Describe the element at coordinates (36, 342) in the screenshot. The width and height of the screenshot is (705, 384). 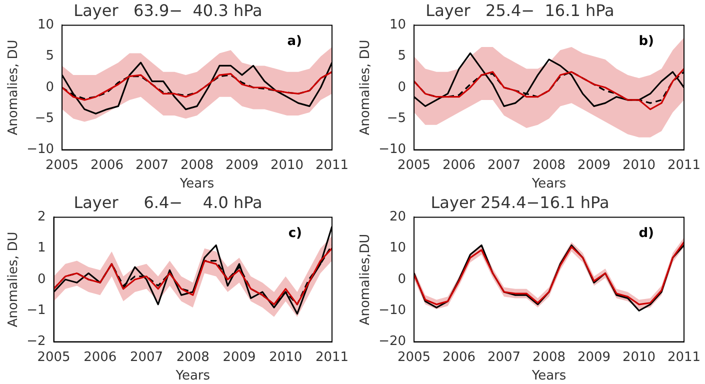
I see `y-tick-label: −2` at that location.